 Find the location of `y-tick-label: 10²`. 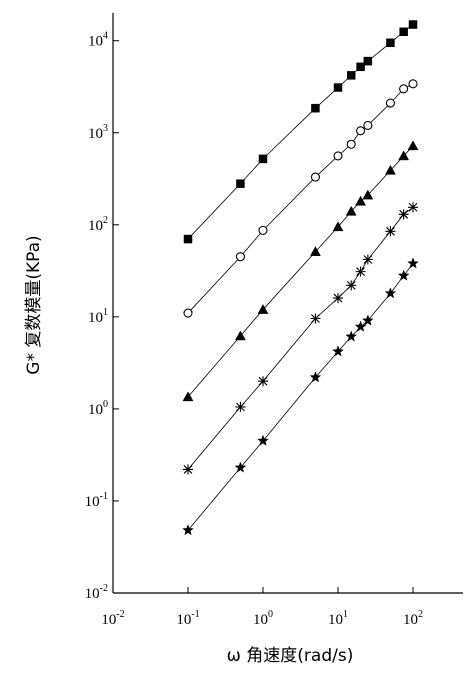

y-tick-label: 10² is located at coordinates (98, 224).